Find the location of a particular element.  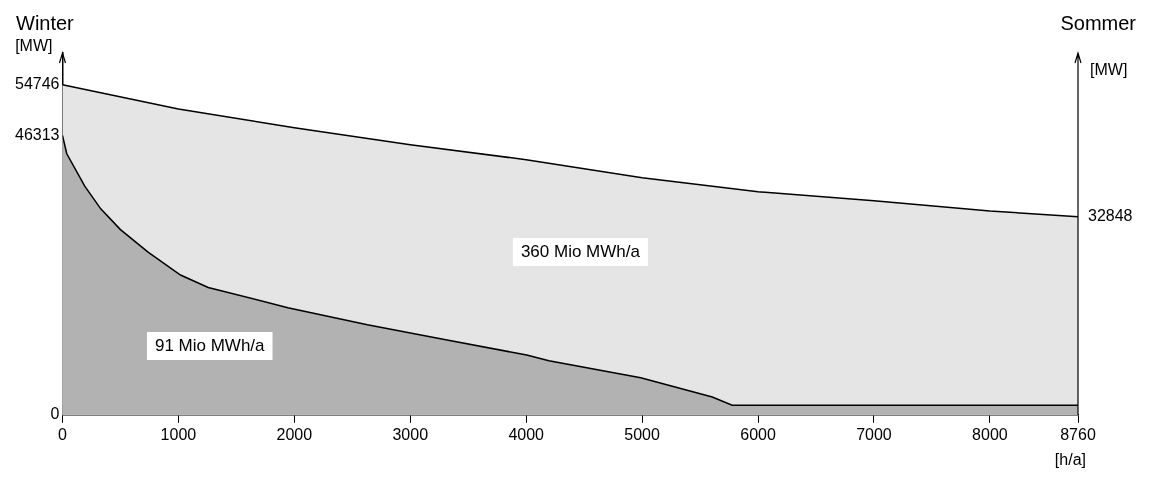

x-tick-label: 4000 is located at coordinates (526, 434).